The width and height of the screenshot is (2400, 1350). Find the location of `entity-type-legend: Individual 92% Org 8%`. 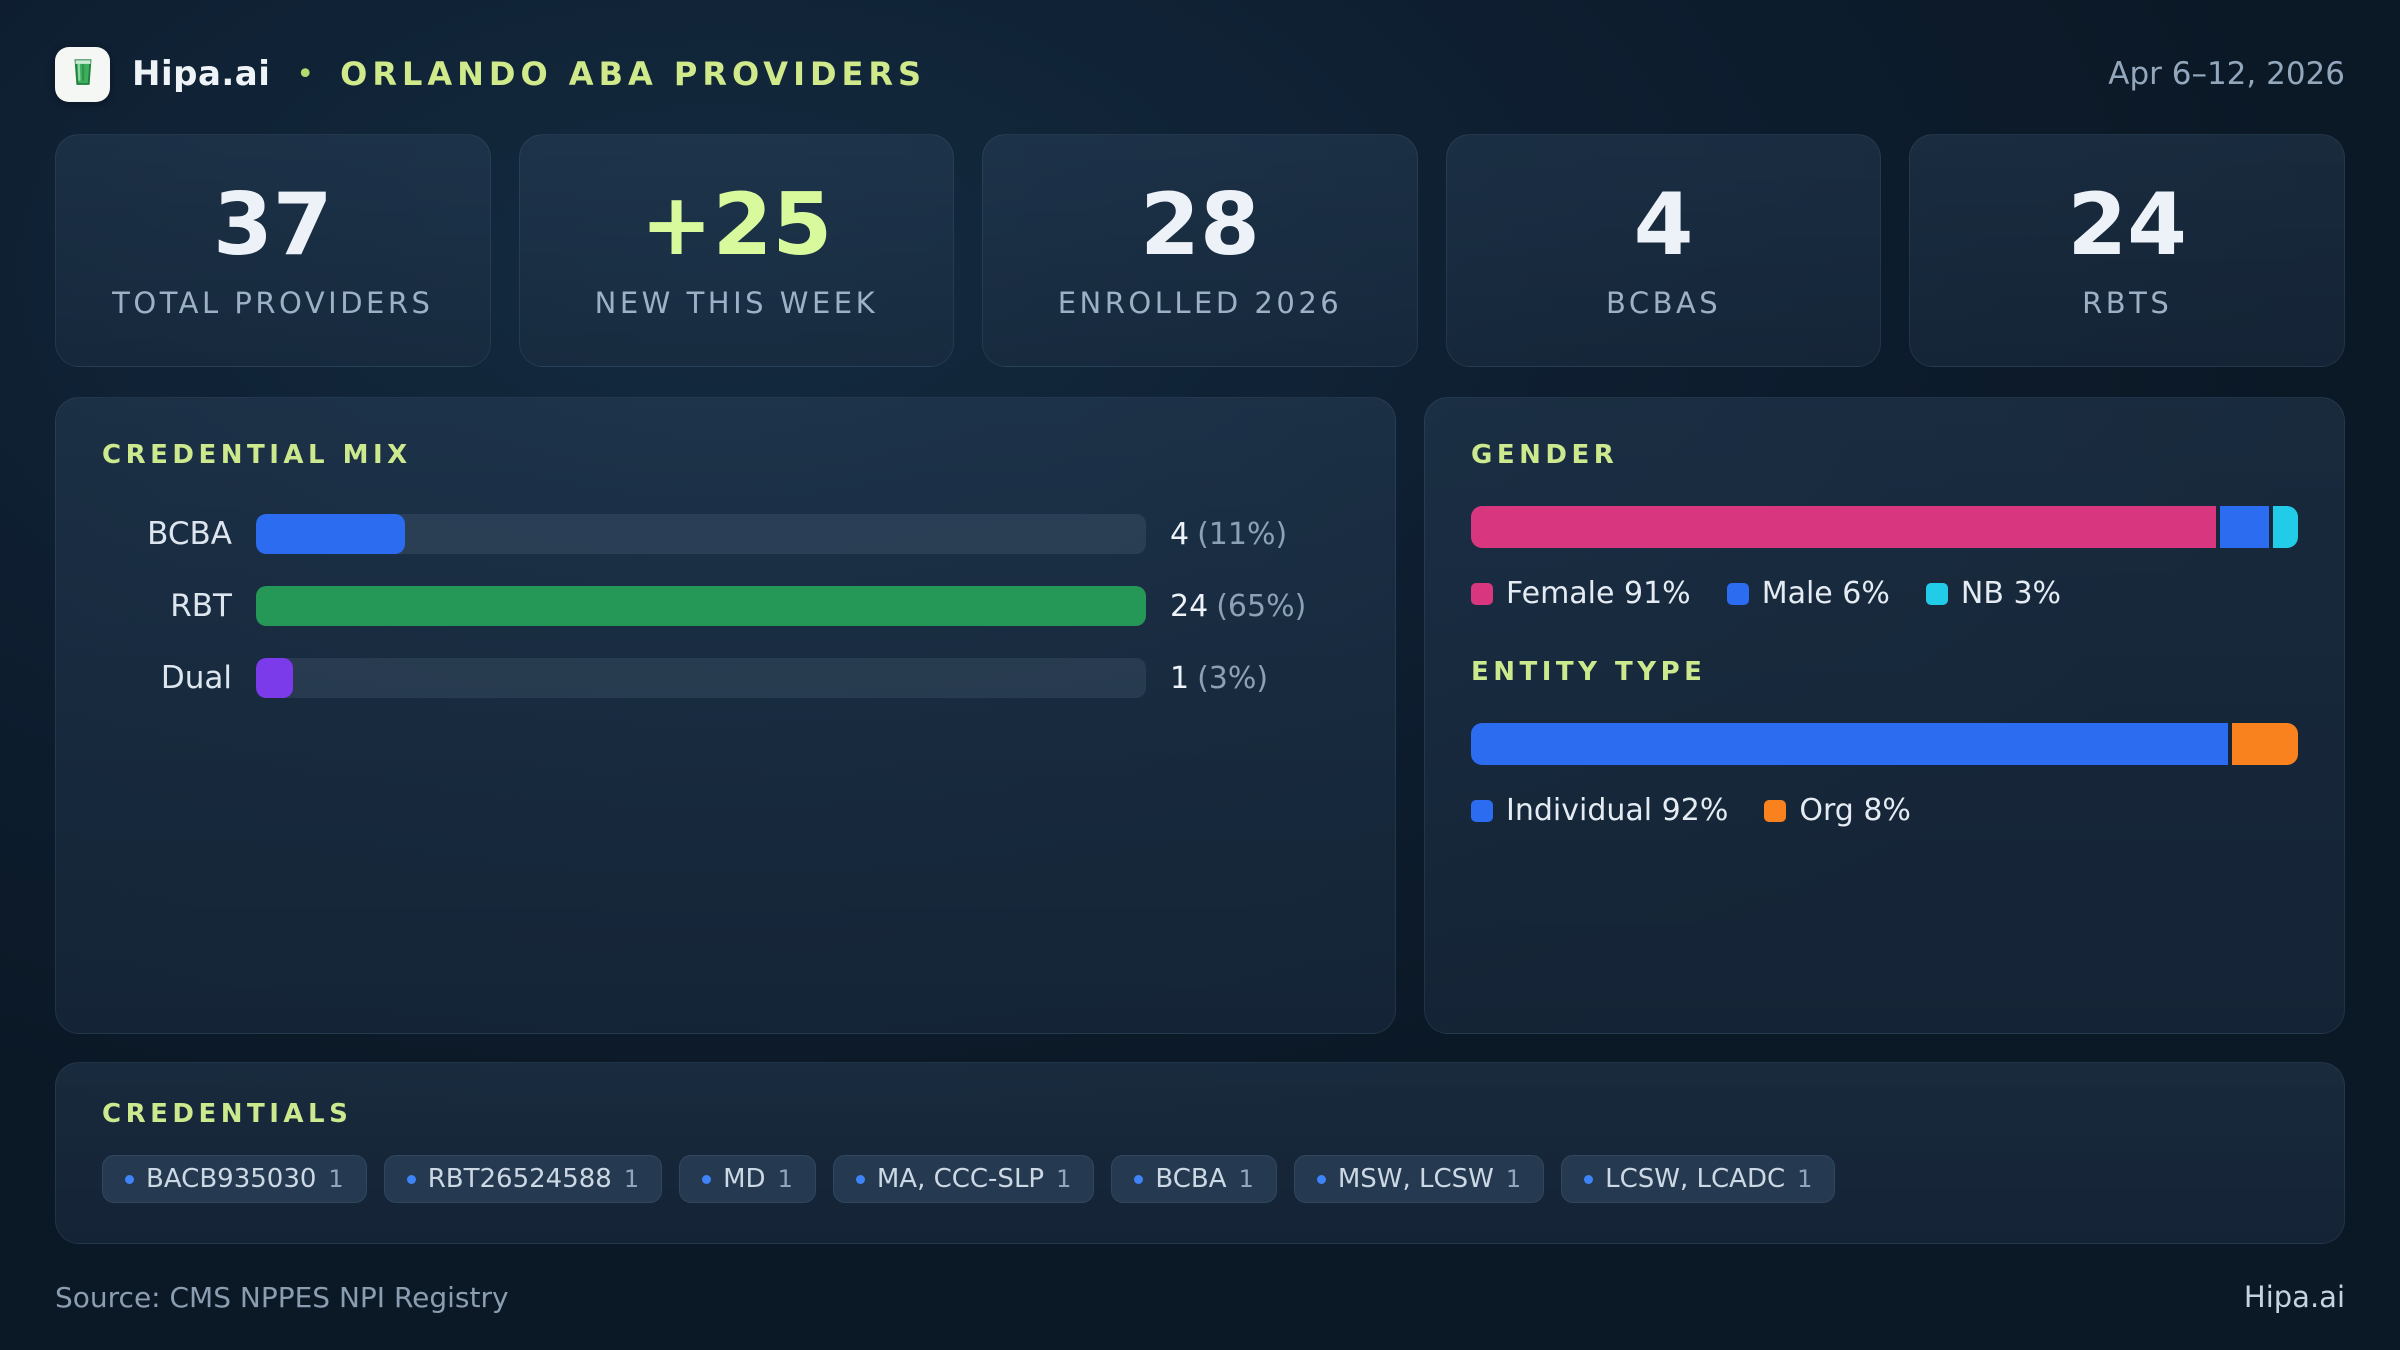

entity-type-legend: Individual 92% Org 8% is located at coordinates (1884, 810).